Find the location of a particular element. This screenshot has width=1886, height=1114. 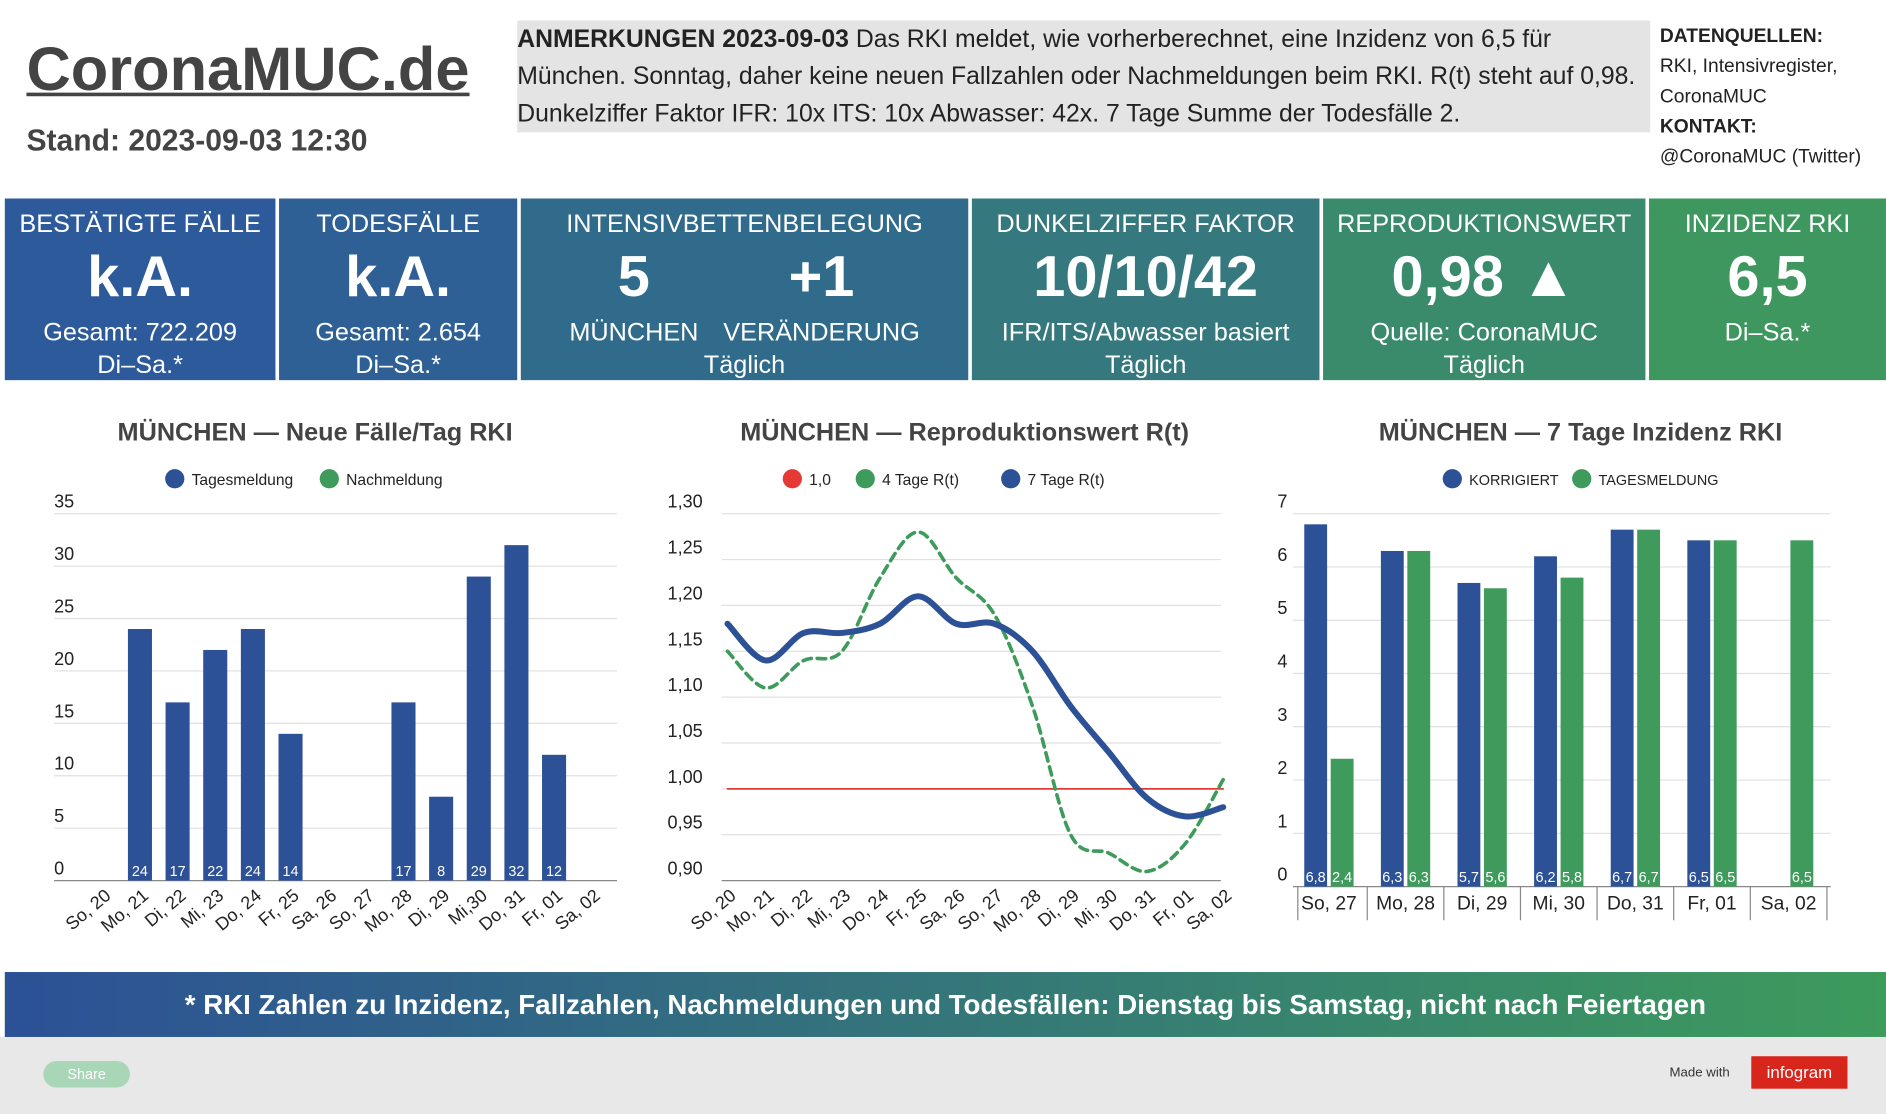

x-tick-label: Do, 31 is located at coordinates (1635, 903).